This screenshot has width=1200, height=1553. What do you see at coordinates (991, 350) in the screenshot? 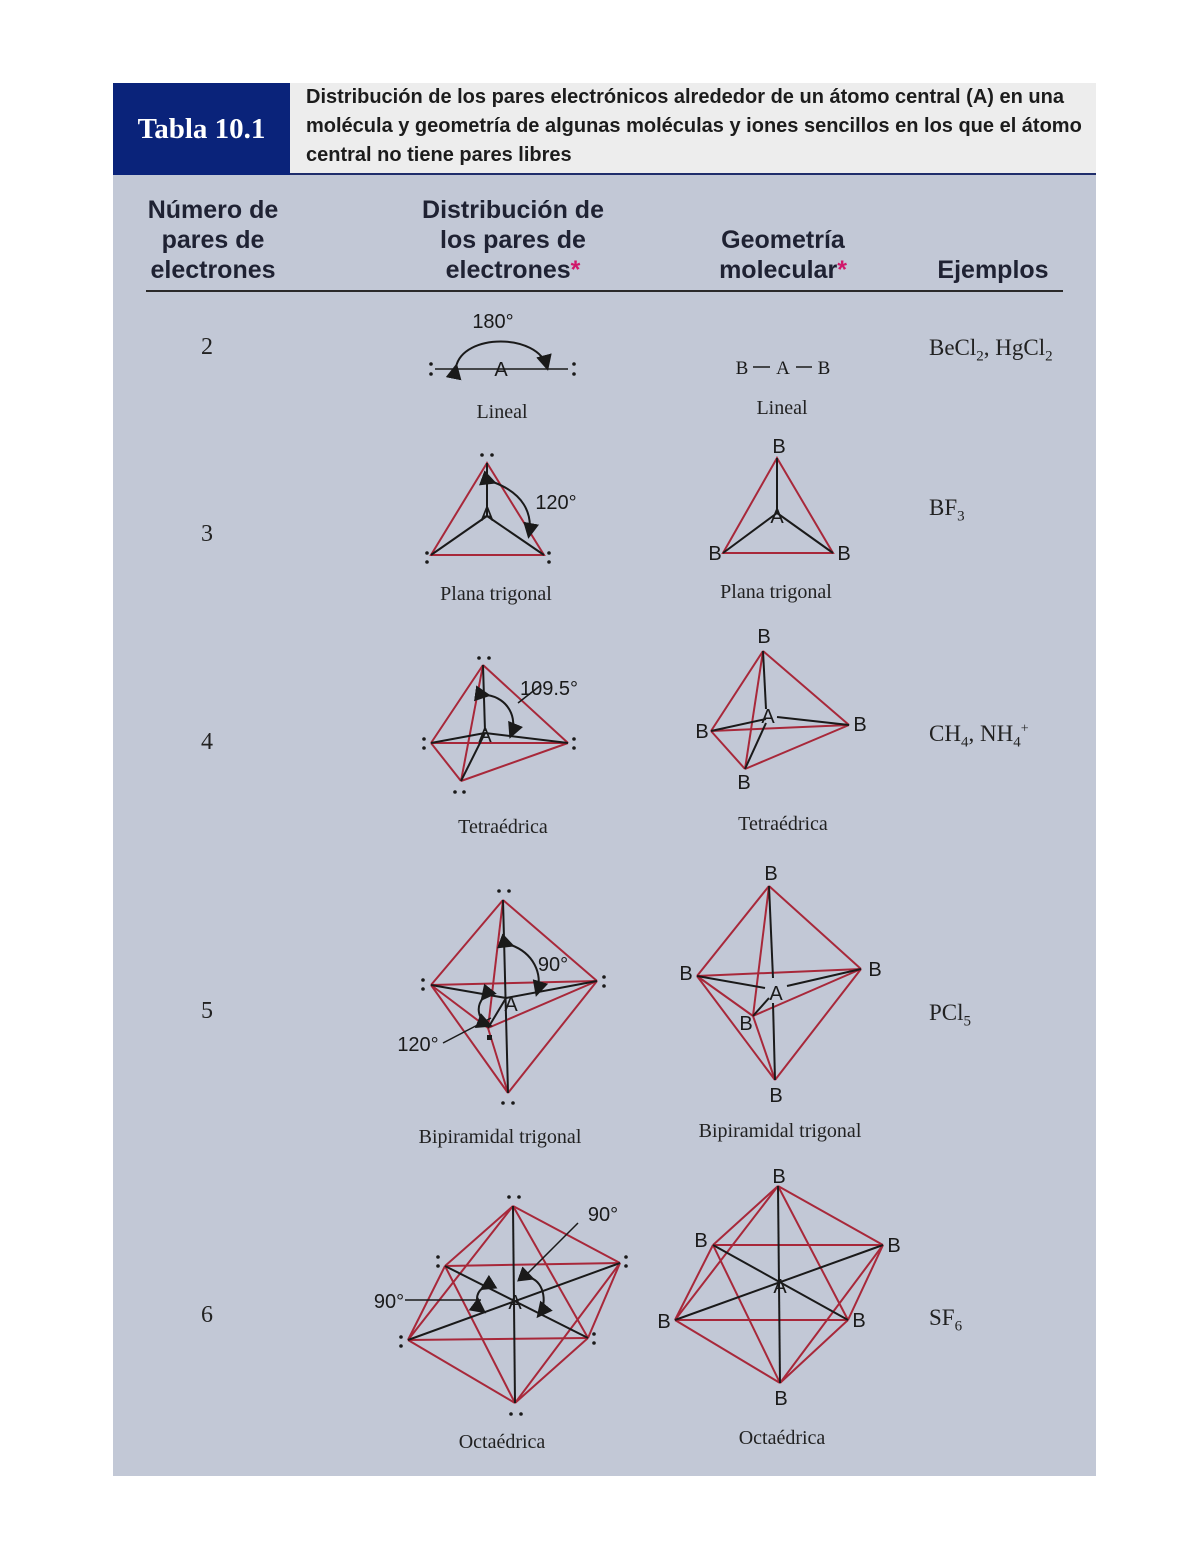
I see `example-row2: BeCl2, HgCl2` at bounding box center [991, 350].